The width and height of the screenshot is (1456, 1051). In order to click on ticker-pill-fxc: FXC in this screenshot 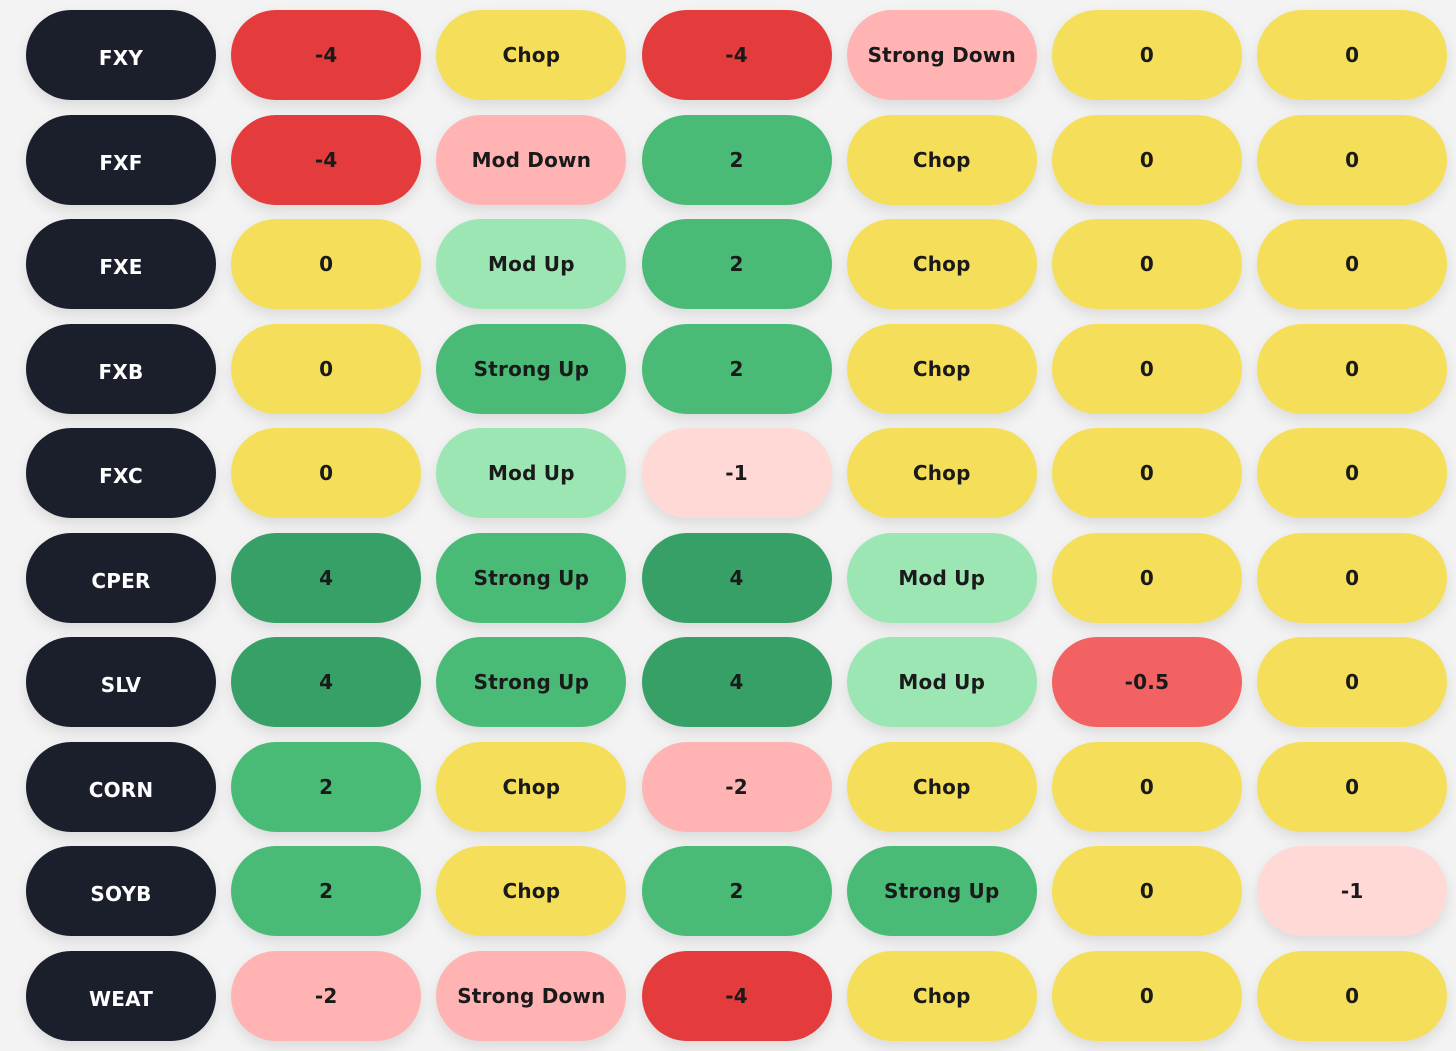, I will do `click(121, 473)`.